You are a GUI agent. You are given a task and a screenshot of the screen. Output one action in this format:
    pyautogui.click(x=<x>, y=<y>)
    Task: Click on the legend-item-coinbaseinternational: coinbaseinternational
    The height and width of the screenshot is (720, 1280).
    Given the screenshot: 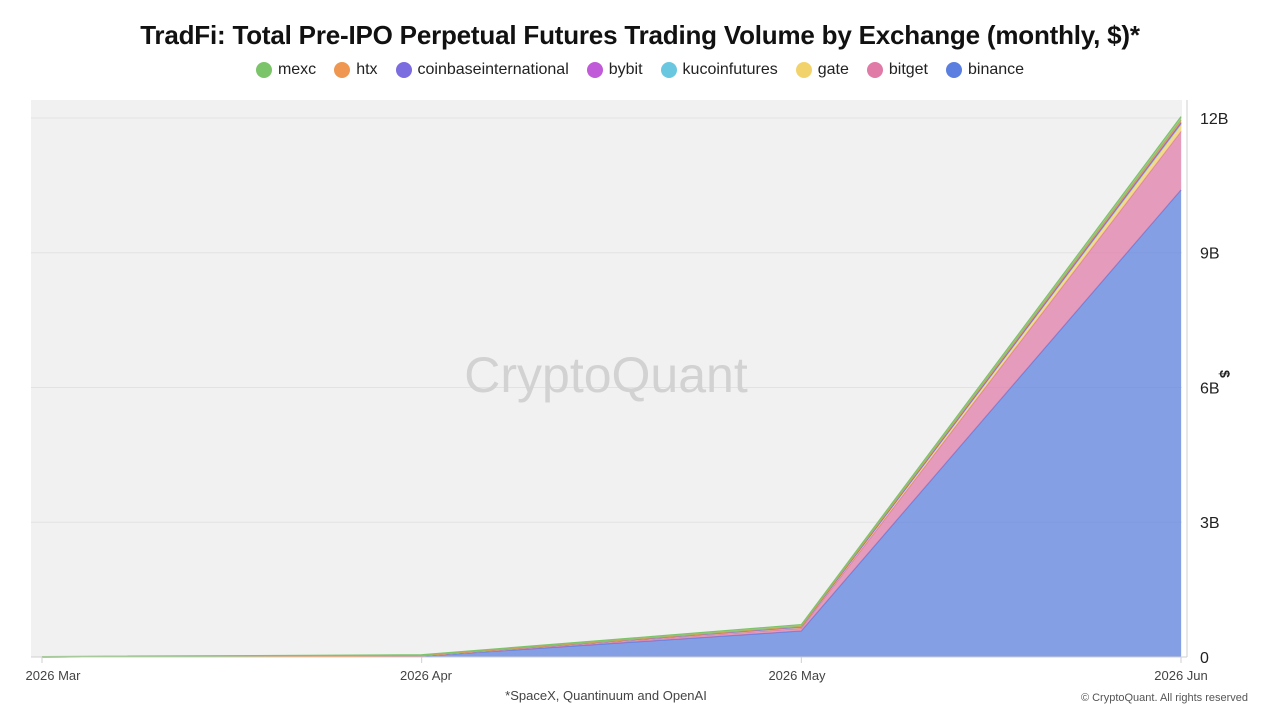 What is the action you would take?
    pyautogui.click(x=482, y=70)
    